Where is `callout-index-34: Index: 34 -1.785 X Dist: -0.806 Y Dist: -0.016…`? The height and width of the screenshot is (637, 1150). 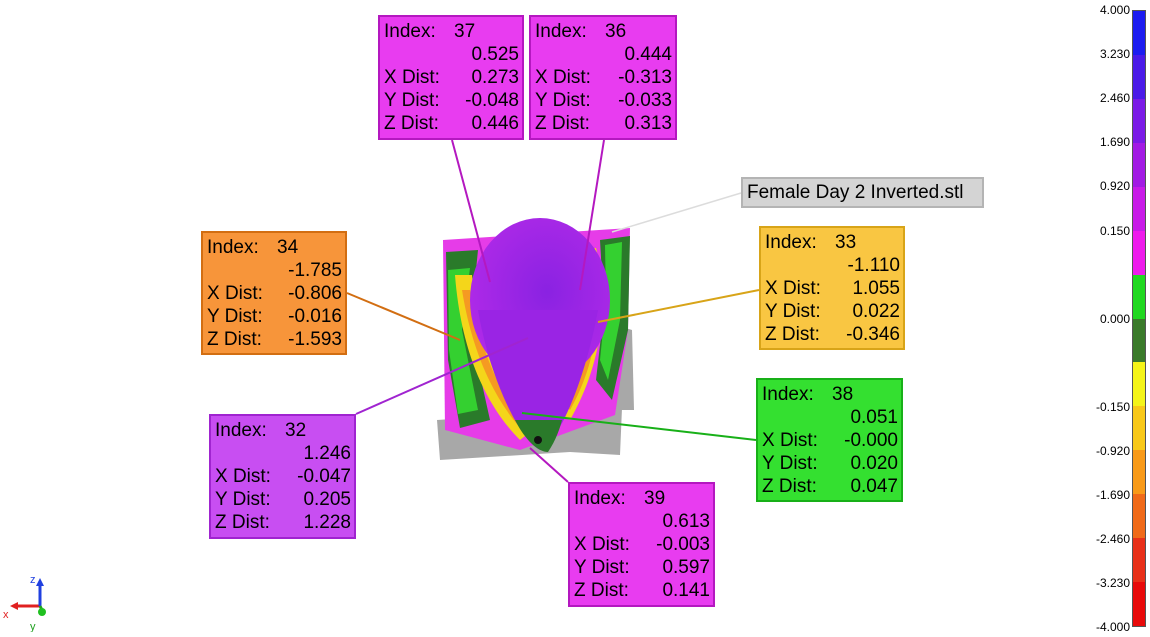
callout-index-34: Index: 34 -1.785 X Dist: -0.806 Y Dist: -0.016… is located at coordinates (274, 293).